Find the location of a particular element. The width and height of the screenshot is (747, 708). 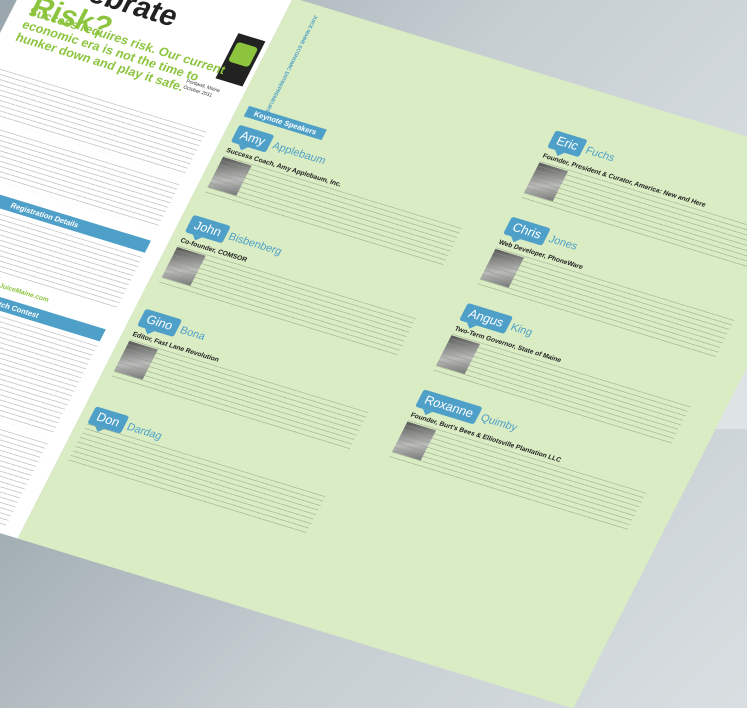

speaker-last-name: Jones is located at coordinates (563, 242).